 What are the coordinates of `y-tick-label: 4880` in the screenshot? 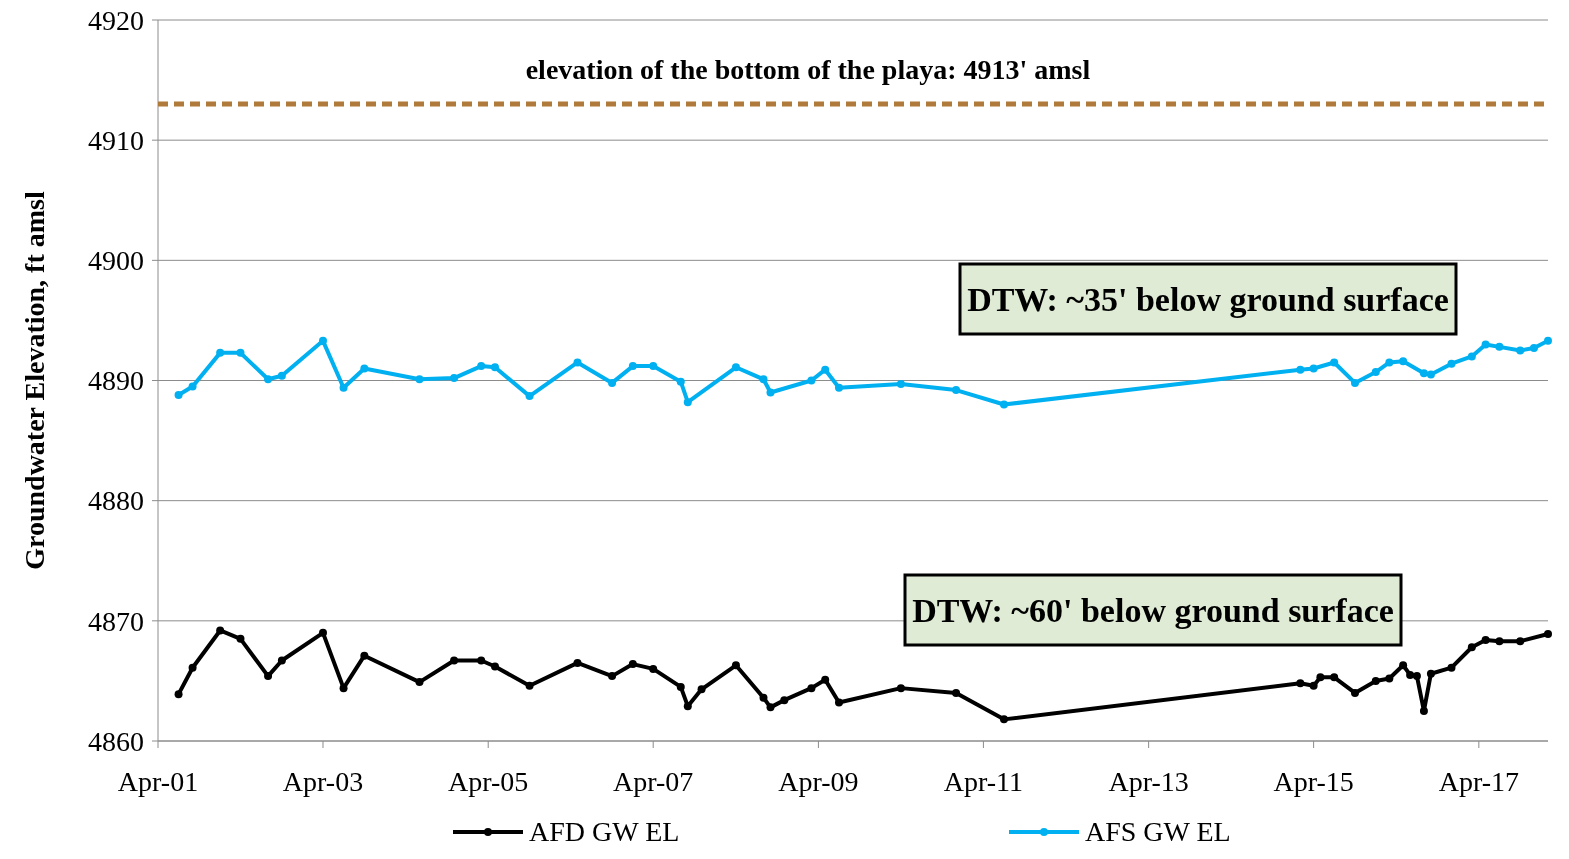 It's located at (116, 501).